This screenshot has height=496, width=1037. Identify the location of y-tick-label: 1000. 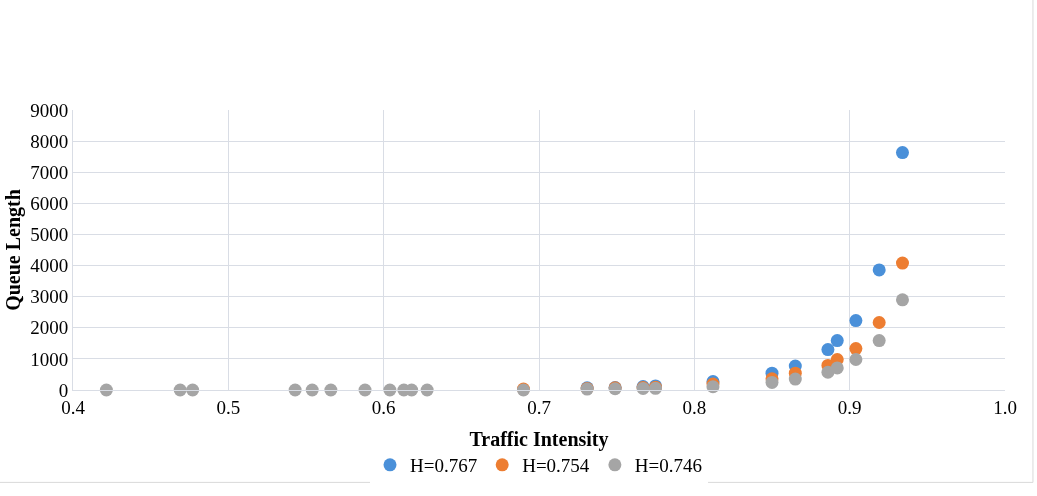
(49, 359).